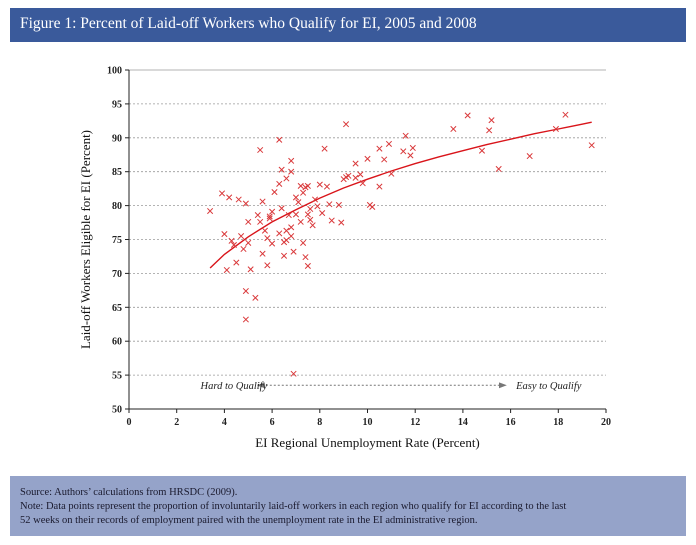 The height and width of the screenshot is (545, 696). Describe the element at coordinates (224, 422) in the screenshot. I see `x-tick-label-4: 4` at that location.